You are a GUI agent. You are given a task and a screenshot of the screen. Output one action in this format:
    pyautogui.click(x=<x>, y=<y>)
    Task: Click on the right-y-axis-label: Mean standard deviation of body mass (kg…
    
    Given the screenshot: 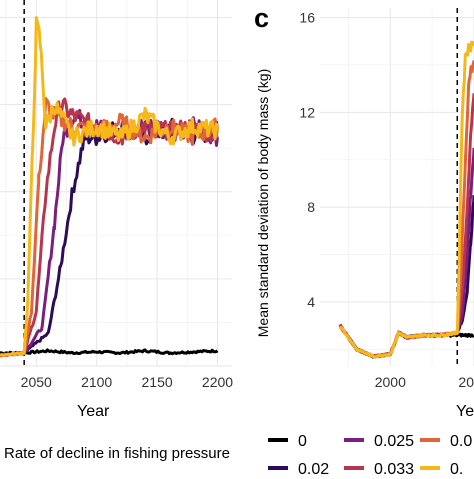 What is the action you would take?
    pyautogui.click(x=263, y=203)
    